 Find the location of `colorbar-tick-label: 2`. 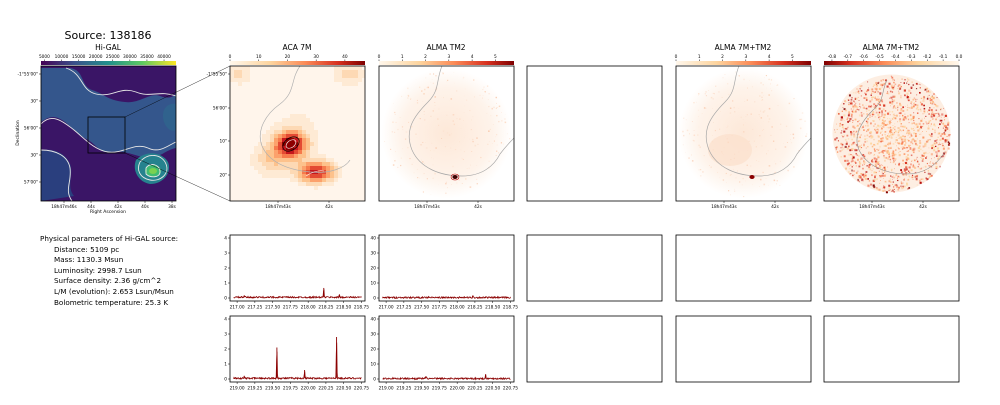

colorbar-tick-label: 2 is located at coordinates (722, 57).